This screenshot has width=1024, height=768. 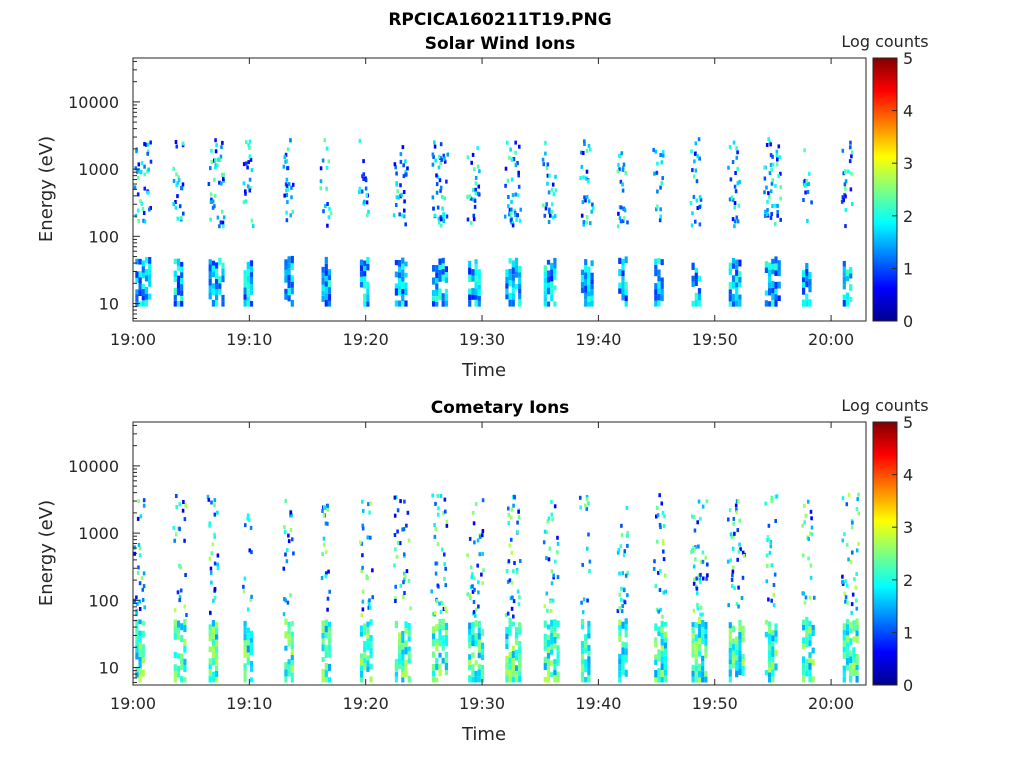 What do you see at coordinates (908, 580) in the screenshot?
I see `colorbar-tick-label: 2` at bounding box center [908, 580].